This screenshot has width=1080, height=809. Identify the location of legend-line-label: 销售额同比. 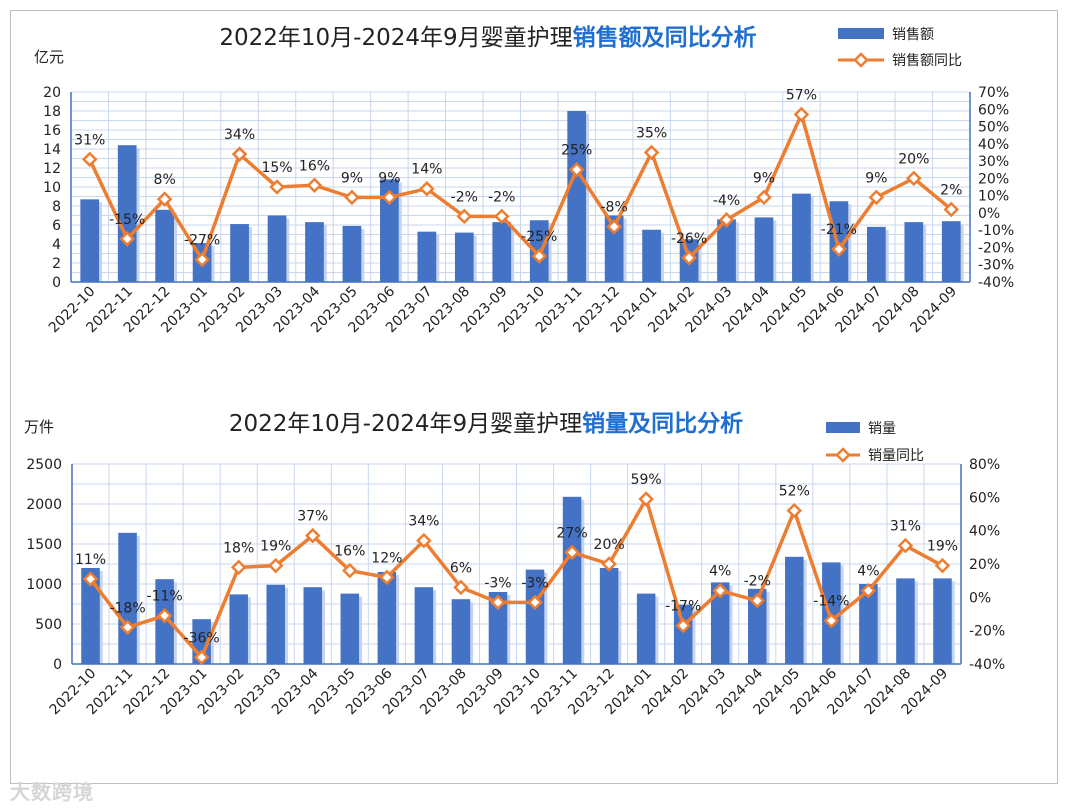
(927, 61).